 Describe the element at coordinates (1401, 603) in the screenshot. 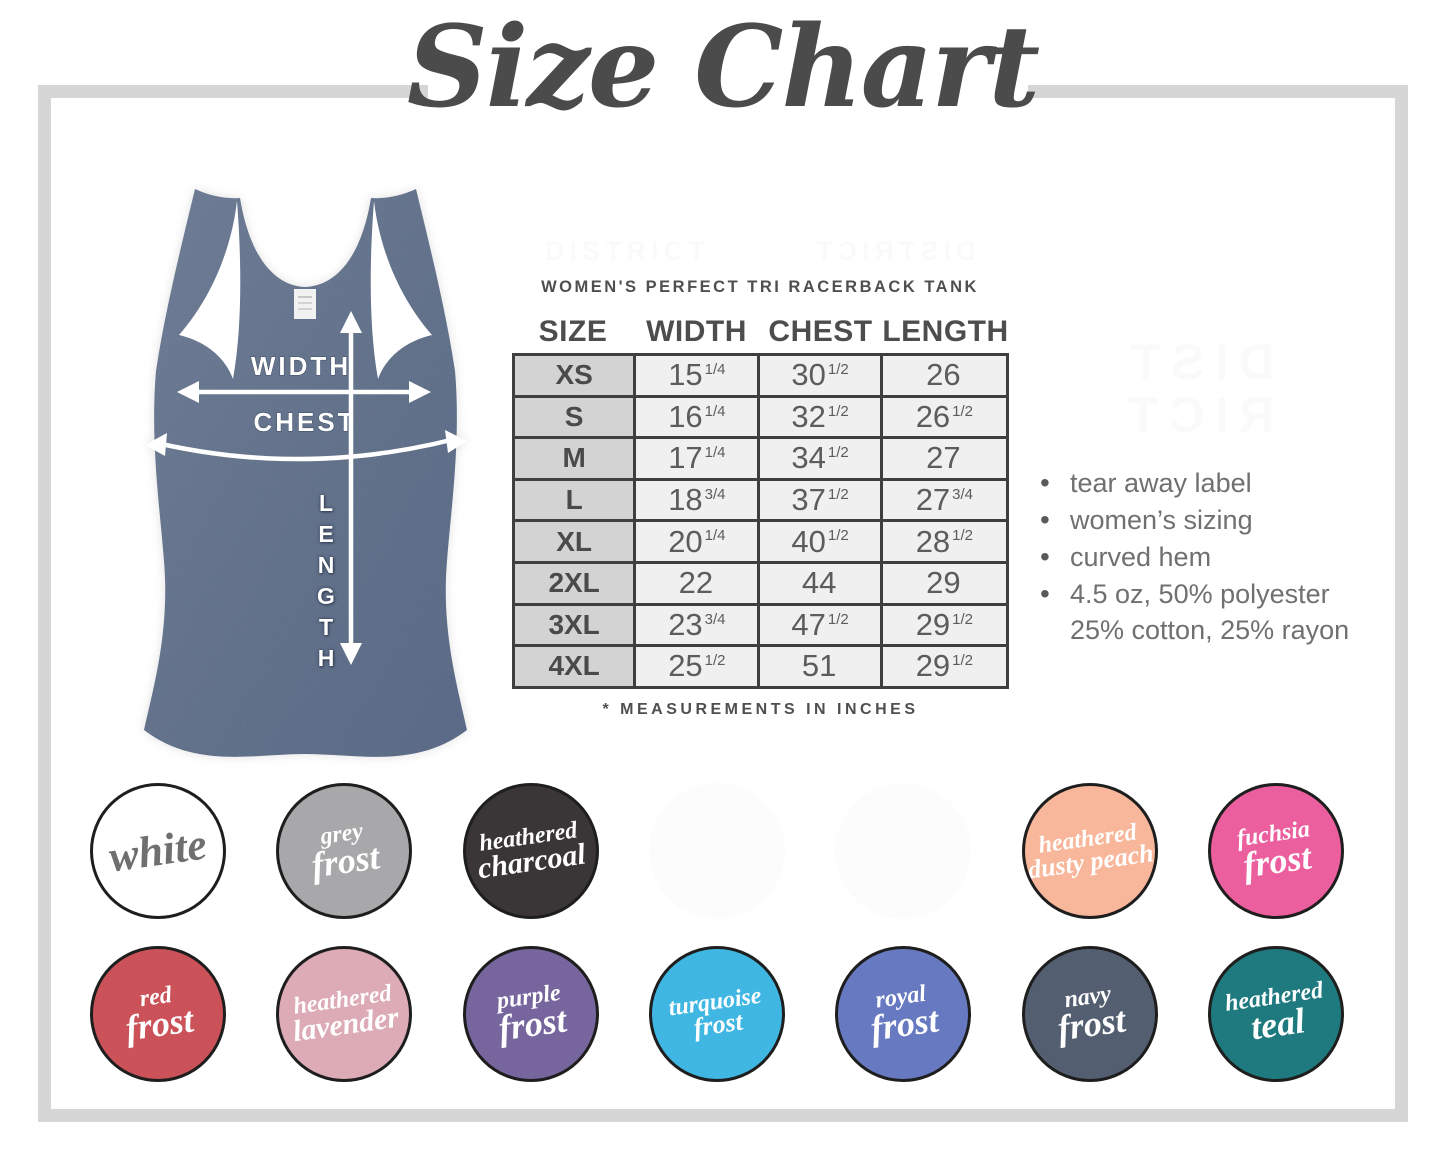

I see `frame-right` at that location.